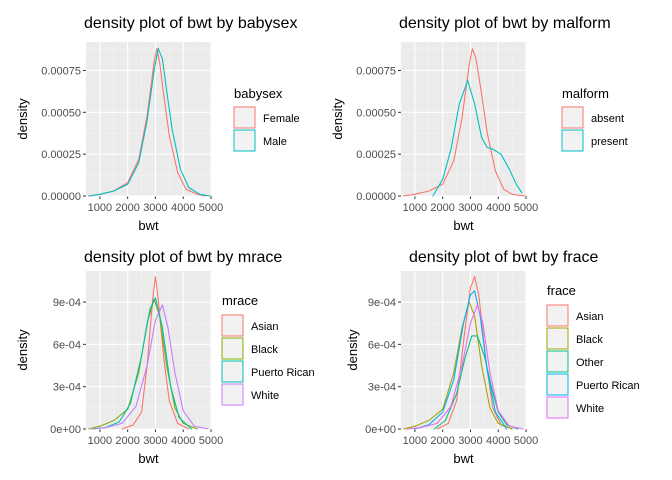 The height and width of the screenshot is (480, 672). I want to click on density-curve-black, so click(143, 364).